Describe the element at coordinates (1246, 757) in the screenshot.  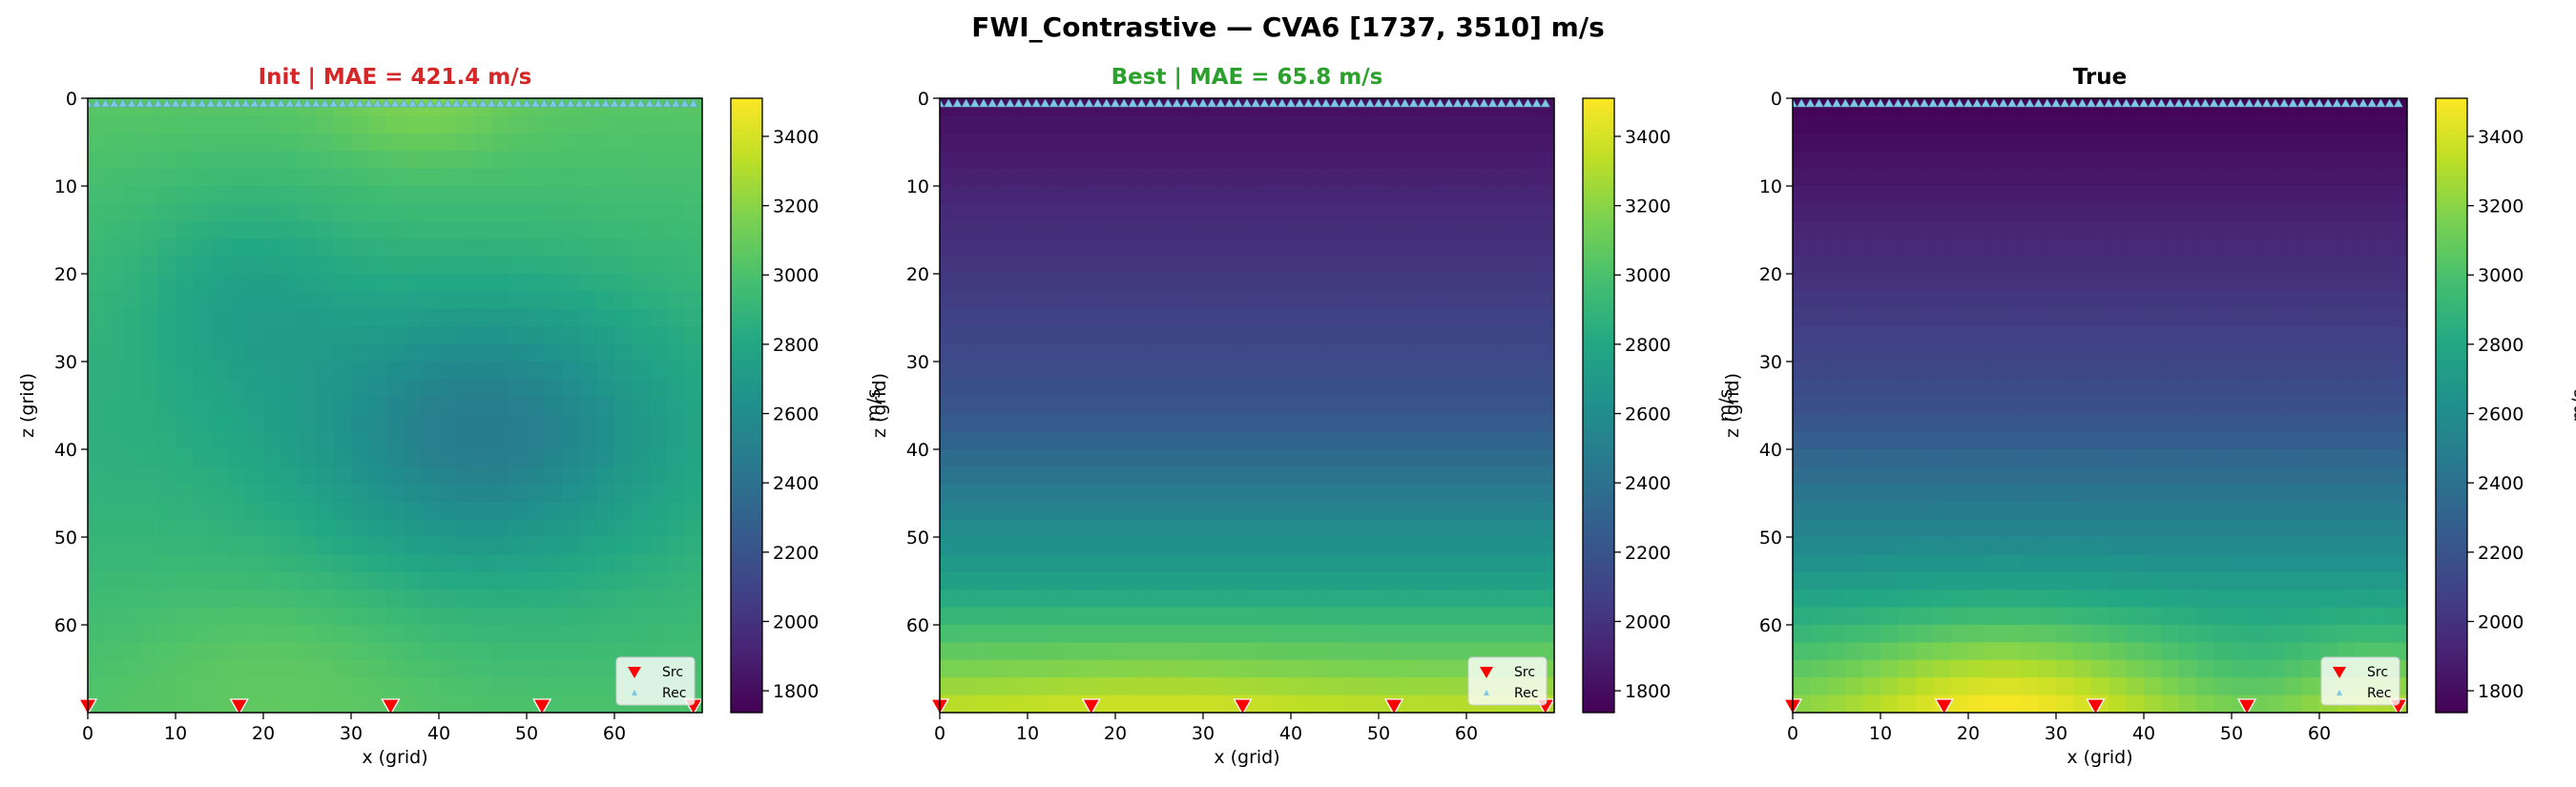
I see `x-axis-label: x (grid)` at that location.